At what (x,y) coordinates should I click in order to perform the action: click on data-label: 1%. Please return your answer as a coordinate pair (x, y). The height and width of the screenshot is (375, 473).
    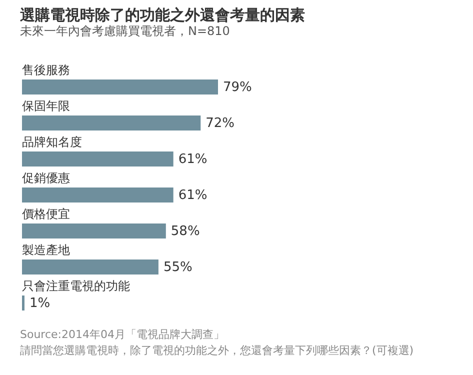
    Looking at the image, I should click on (39, 303).